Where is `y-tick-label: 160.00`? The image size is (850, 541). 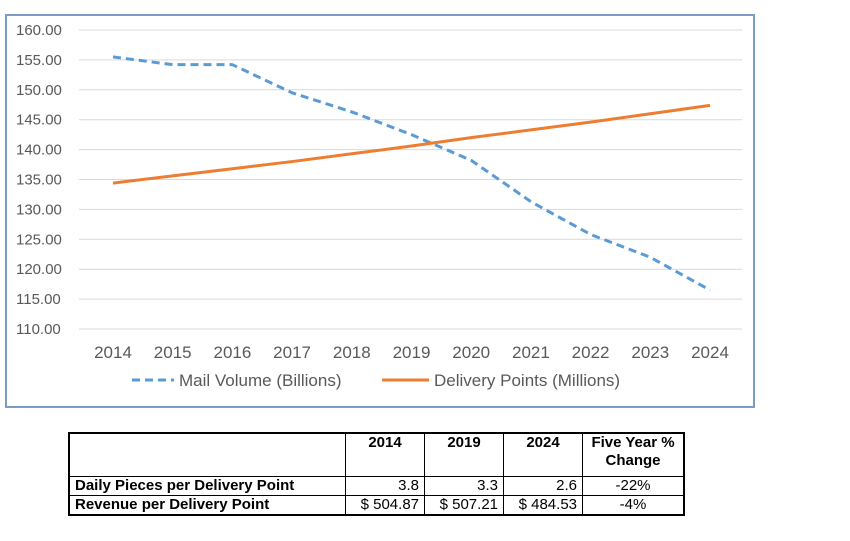 y-tick-label: 160.00 is located at coordinates (39, 30).